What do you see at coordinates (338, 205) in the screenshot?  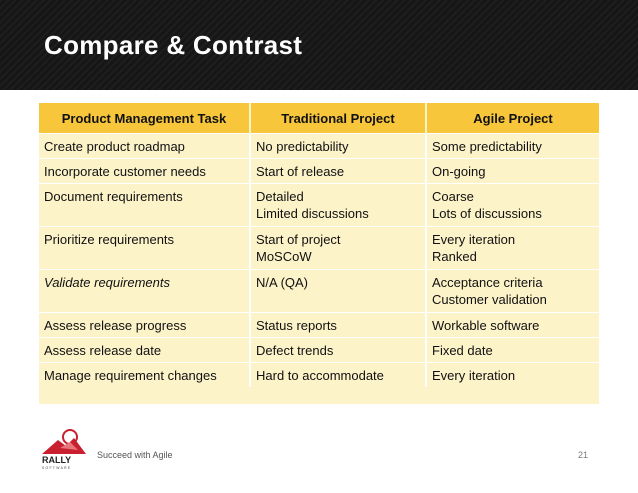 I see `traditional-cell: Detailed Limited discussions` at bounding box center [338, 205].